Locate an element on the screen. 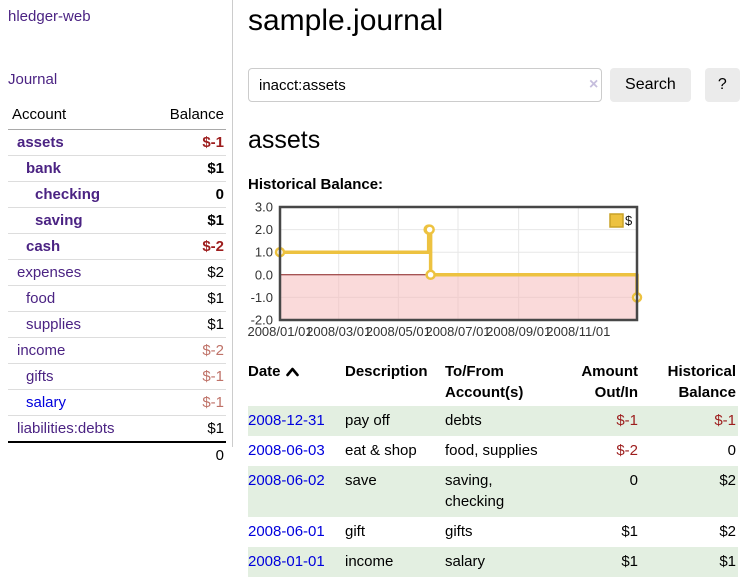 Image resolution: width=742 pixels, height=582 pixels. sidebar-divider is located at coordinates (232, 223).